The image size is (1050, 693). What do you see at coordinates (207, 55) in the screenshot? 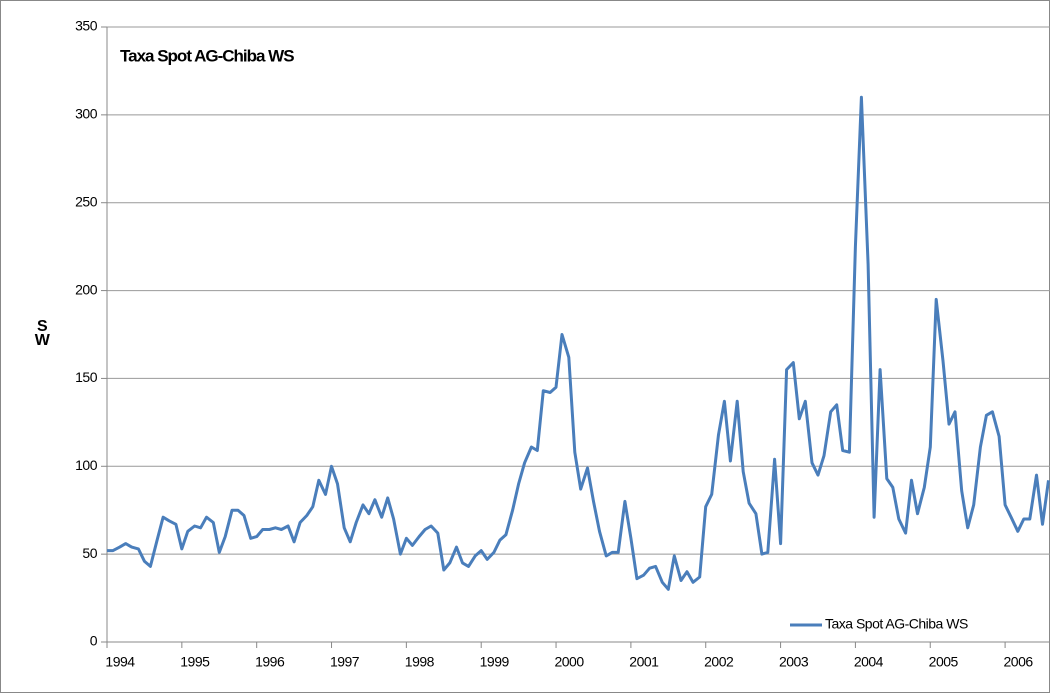
I see `chart-title: Taxa Spot AG-Chiba WS` at bounding box center [207, 55].